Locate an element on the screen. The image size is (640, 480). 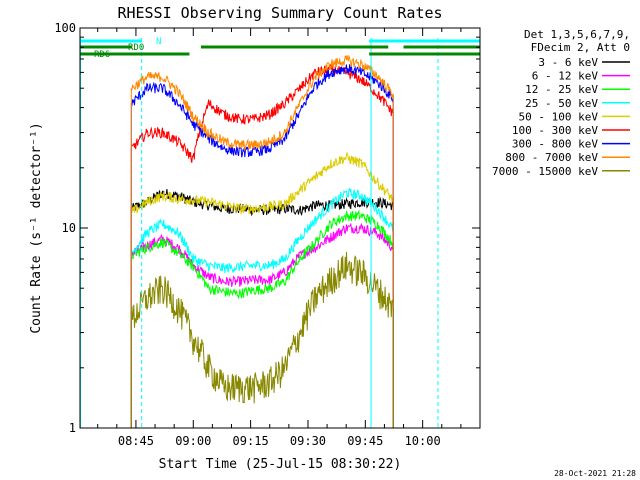
legend-label: 25 - 50 keV is located at coordinates (561, 103).